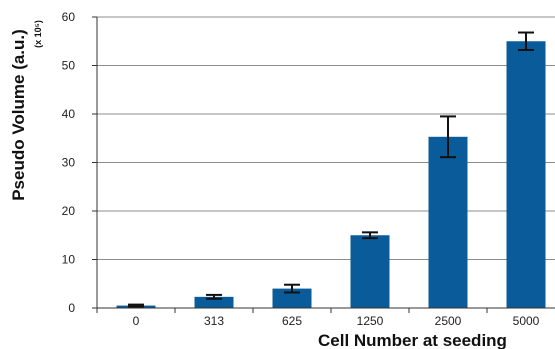 Image resolution: width=555 pixels, height=349 pixels. I want to click on y-axis-title: Pseudo Volume (a.u.), so click(18, 115).